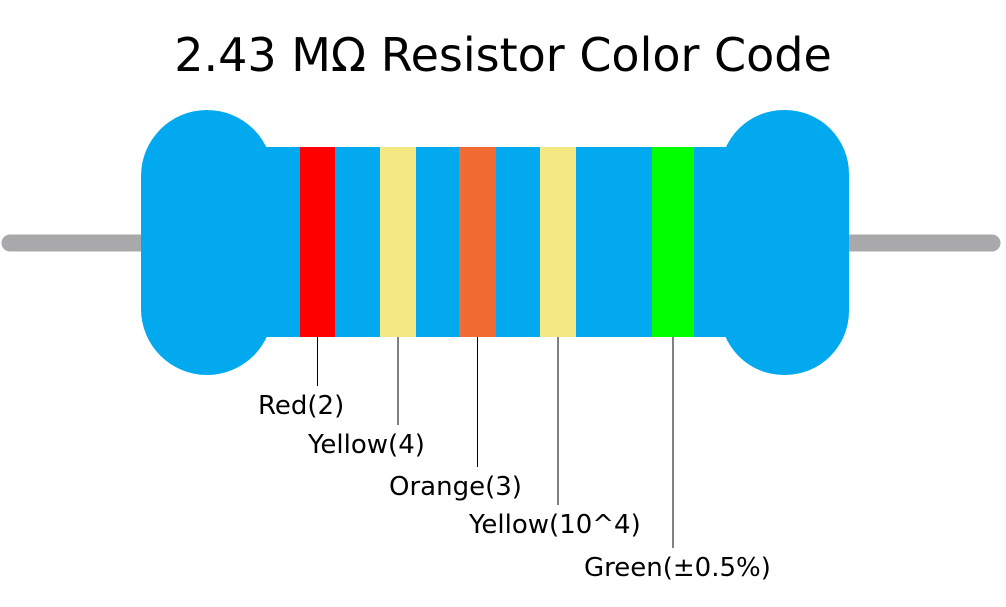  Describe the element at coordinates (455, 487) in the screenshot. I see `band-label-3: Orange(3)` at that location.